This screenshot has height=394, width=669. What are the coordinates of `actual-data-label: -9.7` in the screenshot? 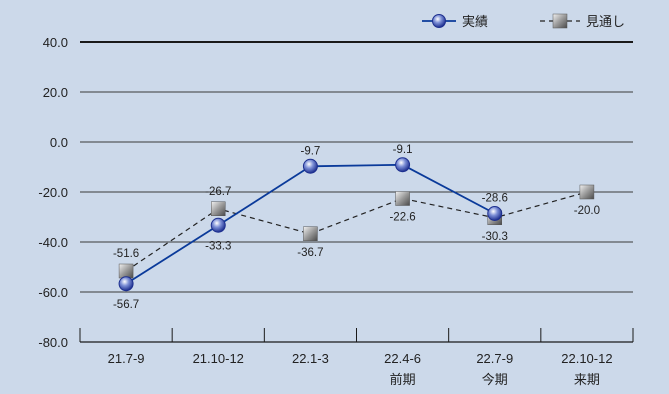 It's located at (311, 151).